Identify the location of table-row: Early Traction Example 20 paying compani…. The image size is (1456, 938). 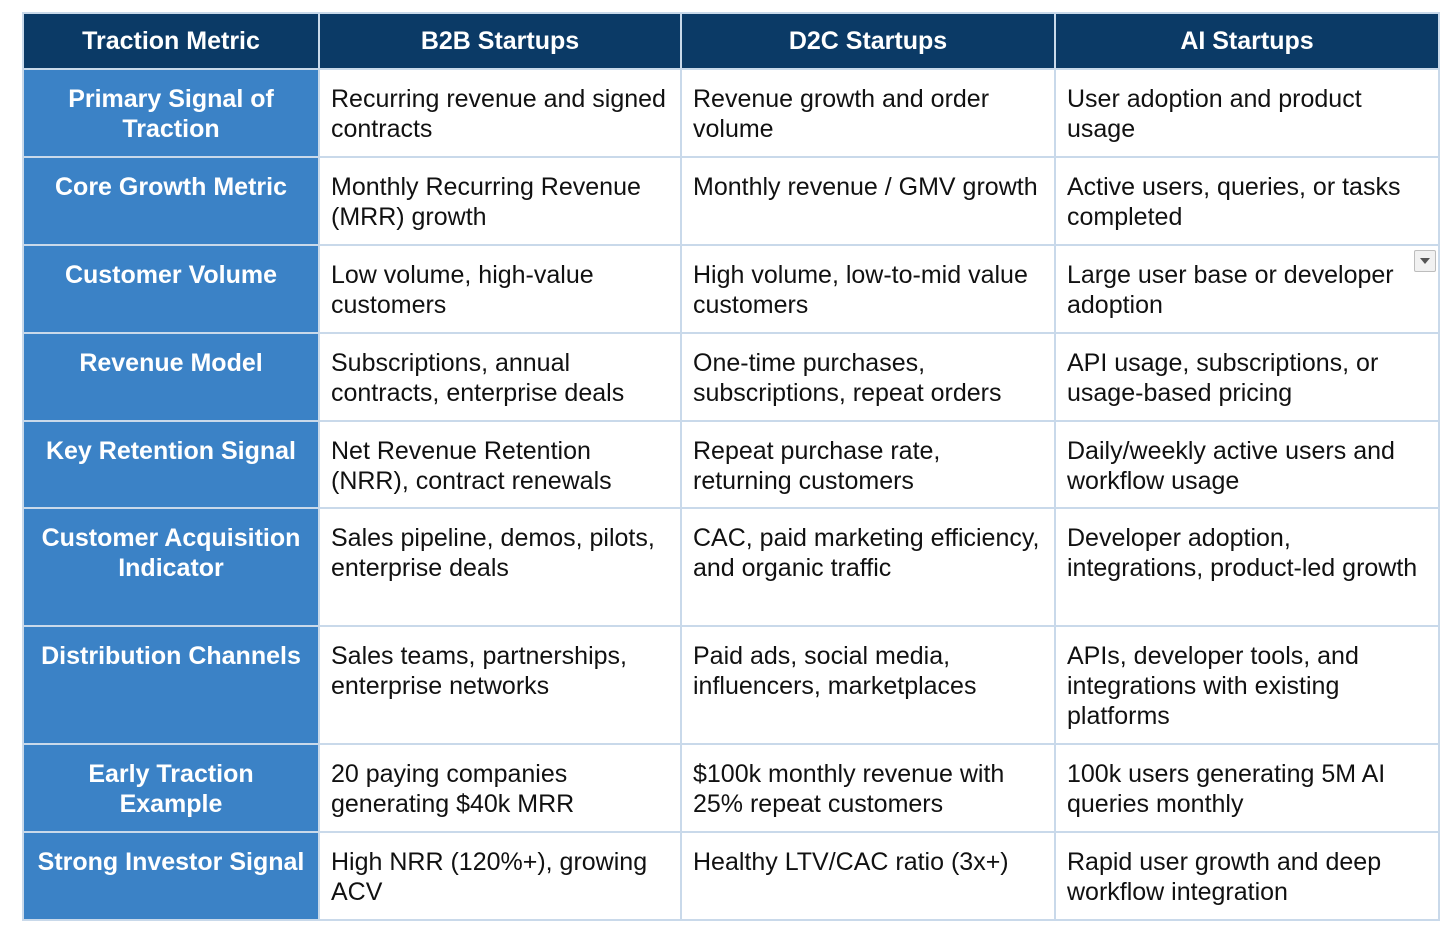
(731, 788).